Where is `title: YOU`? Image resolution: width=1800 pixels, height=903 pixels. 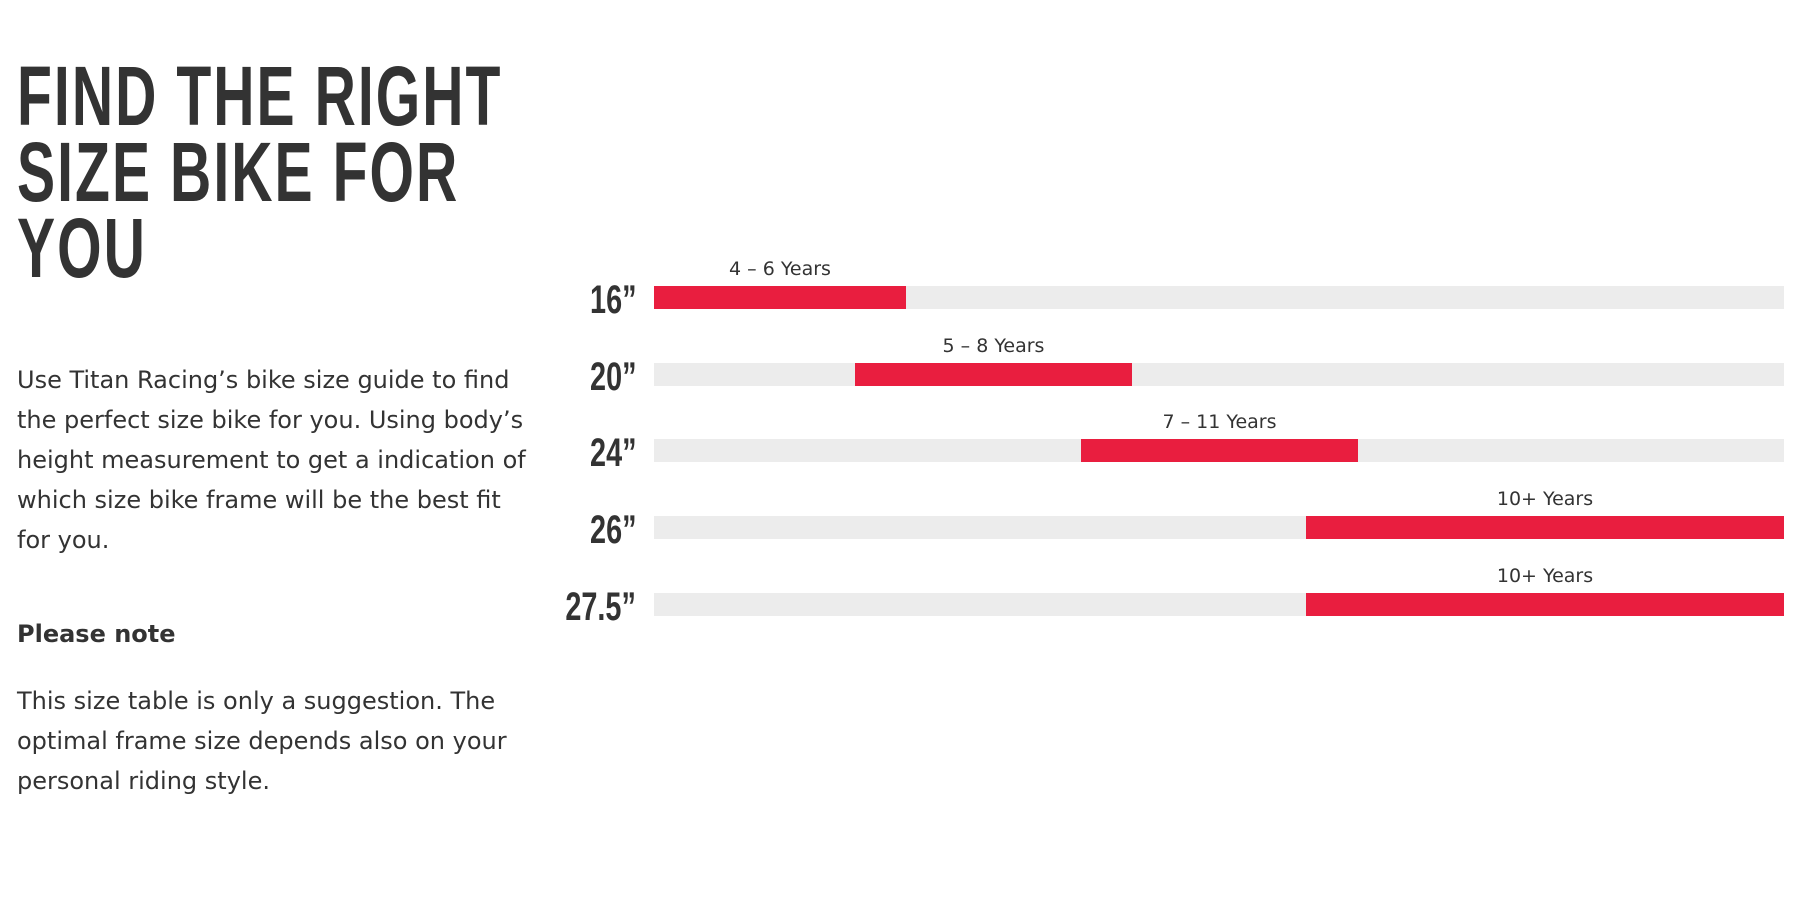
title: YOU is located at coordinates (82, 248).